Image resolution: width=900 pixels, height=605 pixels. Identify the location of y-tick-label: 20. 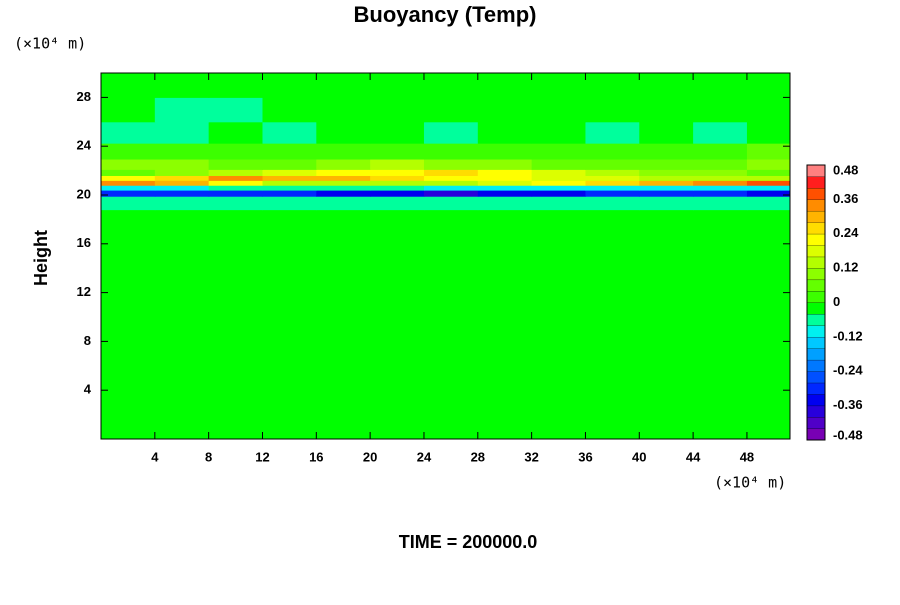
(84, 193).